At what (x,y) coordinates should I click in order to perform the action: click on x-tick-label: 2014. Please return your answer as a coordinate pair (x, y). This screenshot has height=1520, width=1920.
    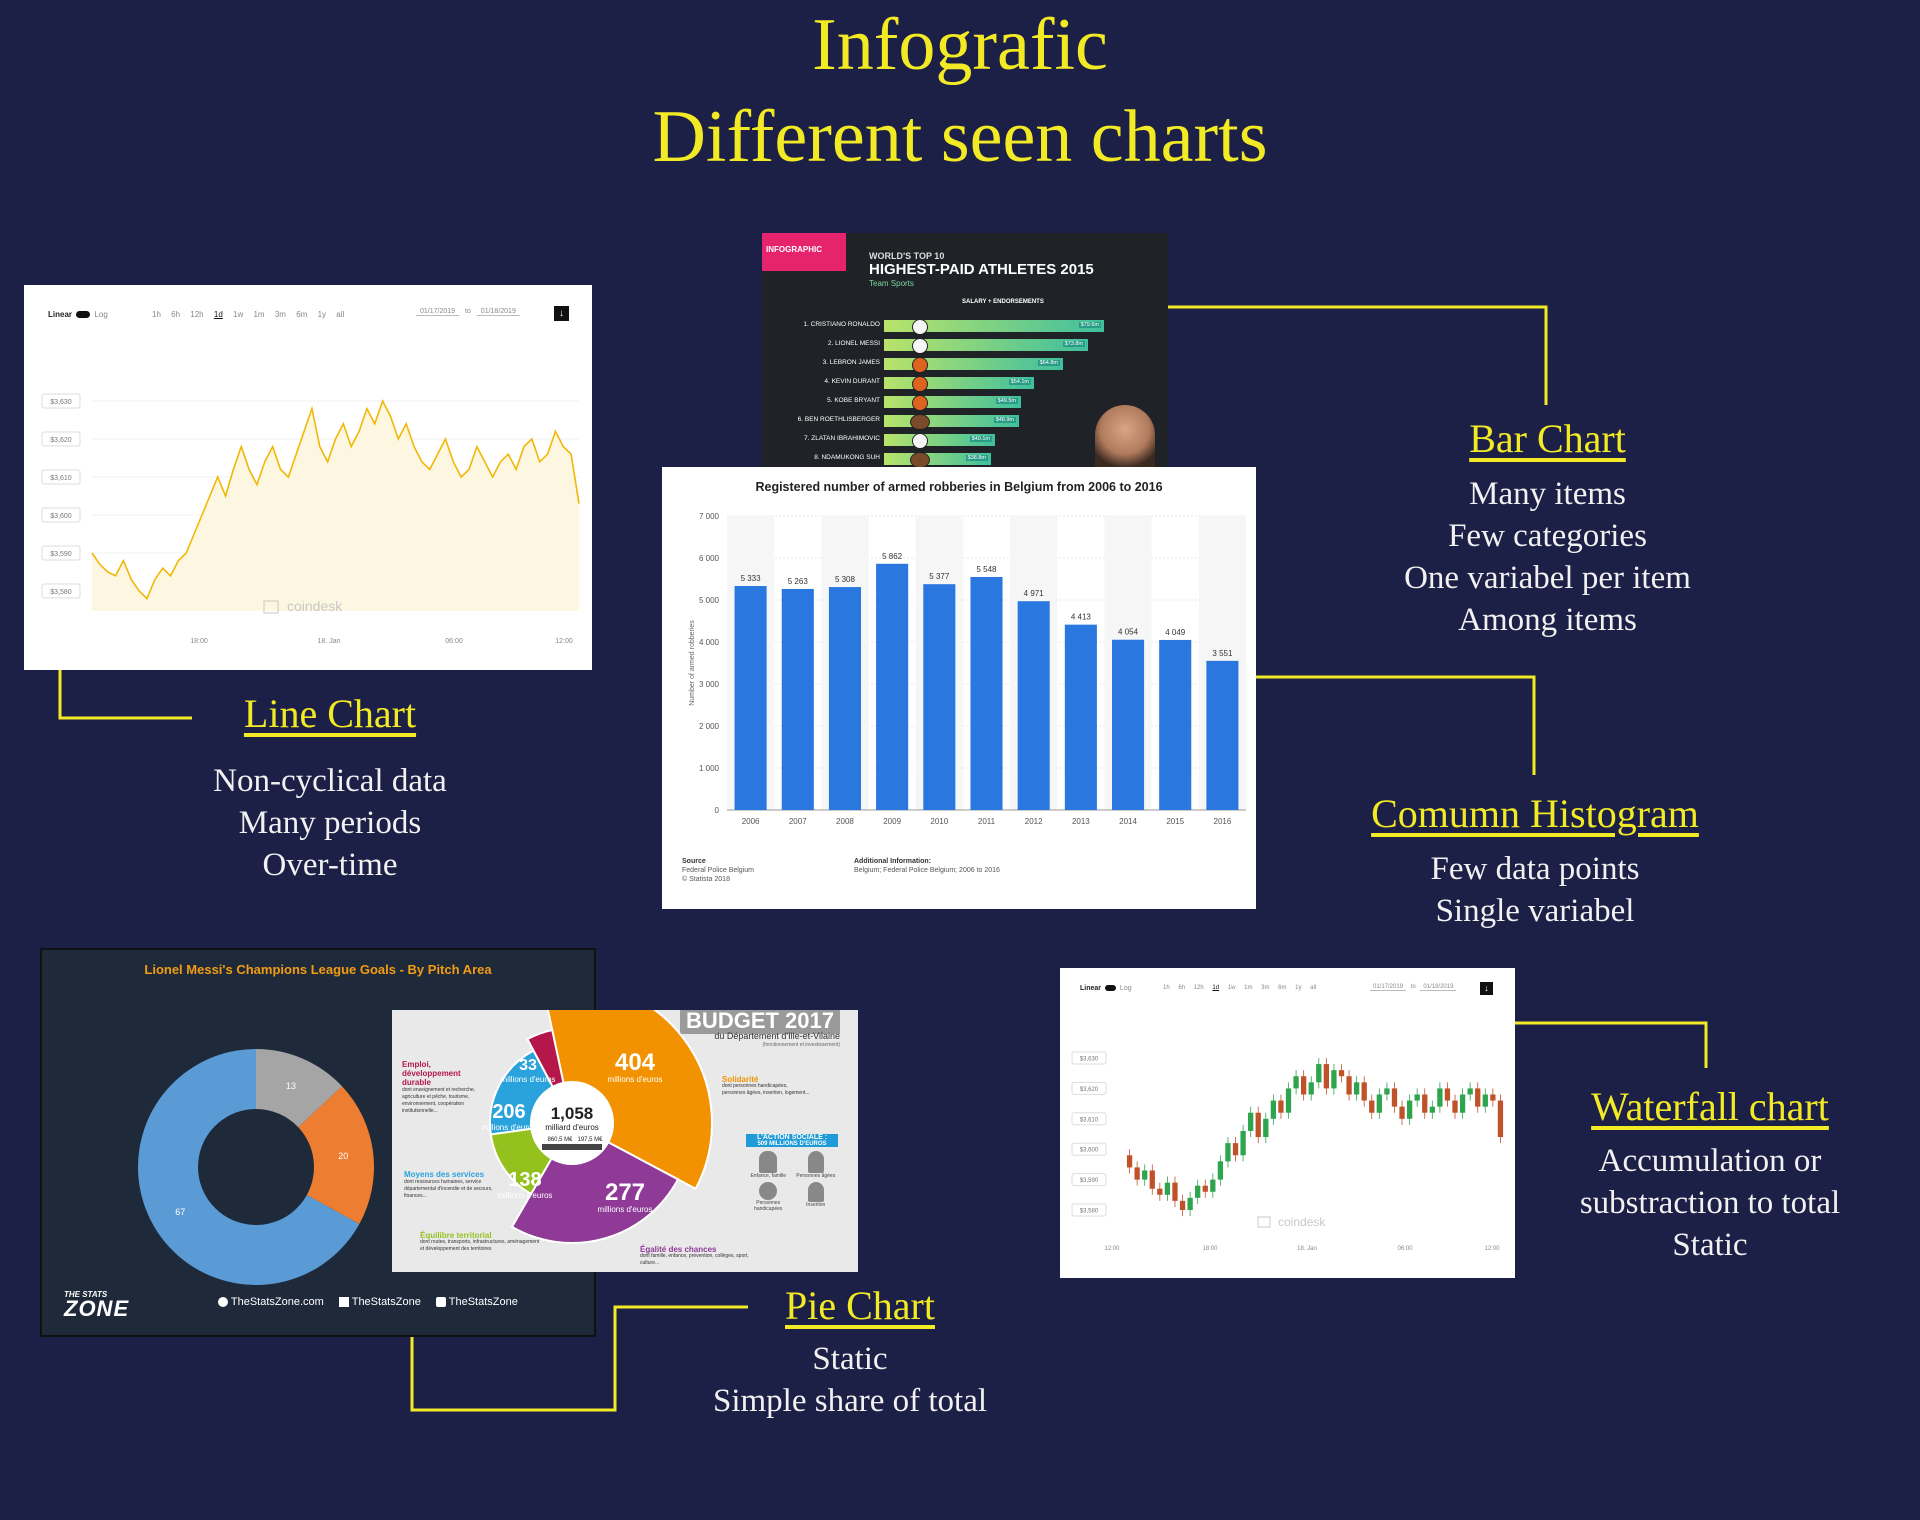
    Looking at the image, I should click on (1128, 821).